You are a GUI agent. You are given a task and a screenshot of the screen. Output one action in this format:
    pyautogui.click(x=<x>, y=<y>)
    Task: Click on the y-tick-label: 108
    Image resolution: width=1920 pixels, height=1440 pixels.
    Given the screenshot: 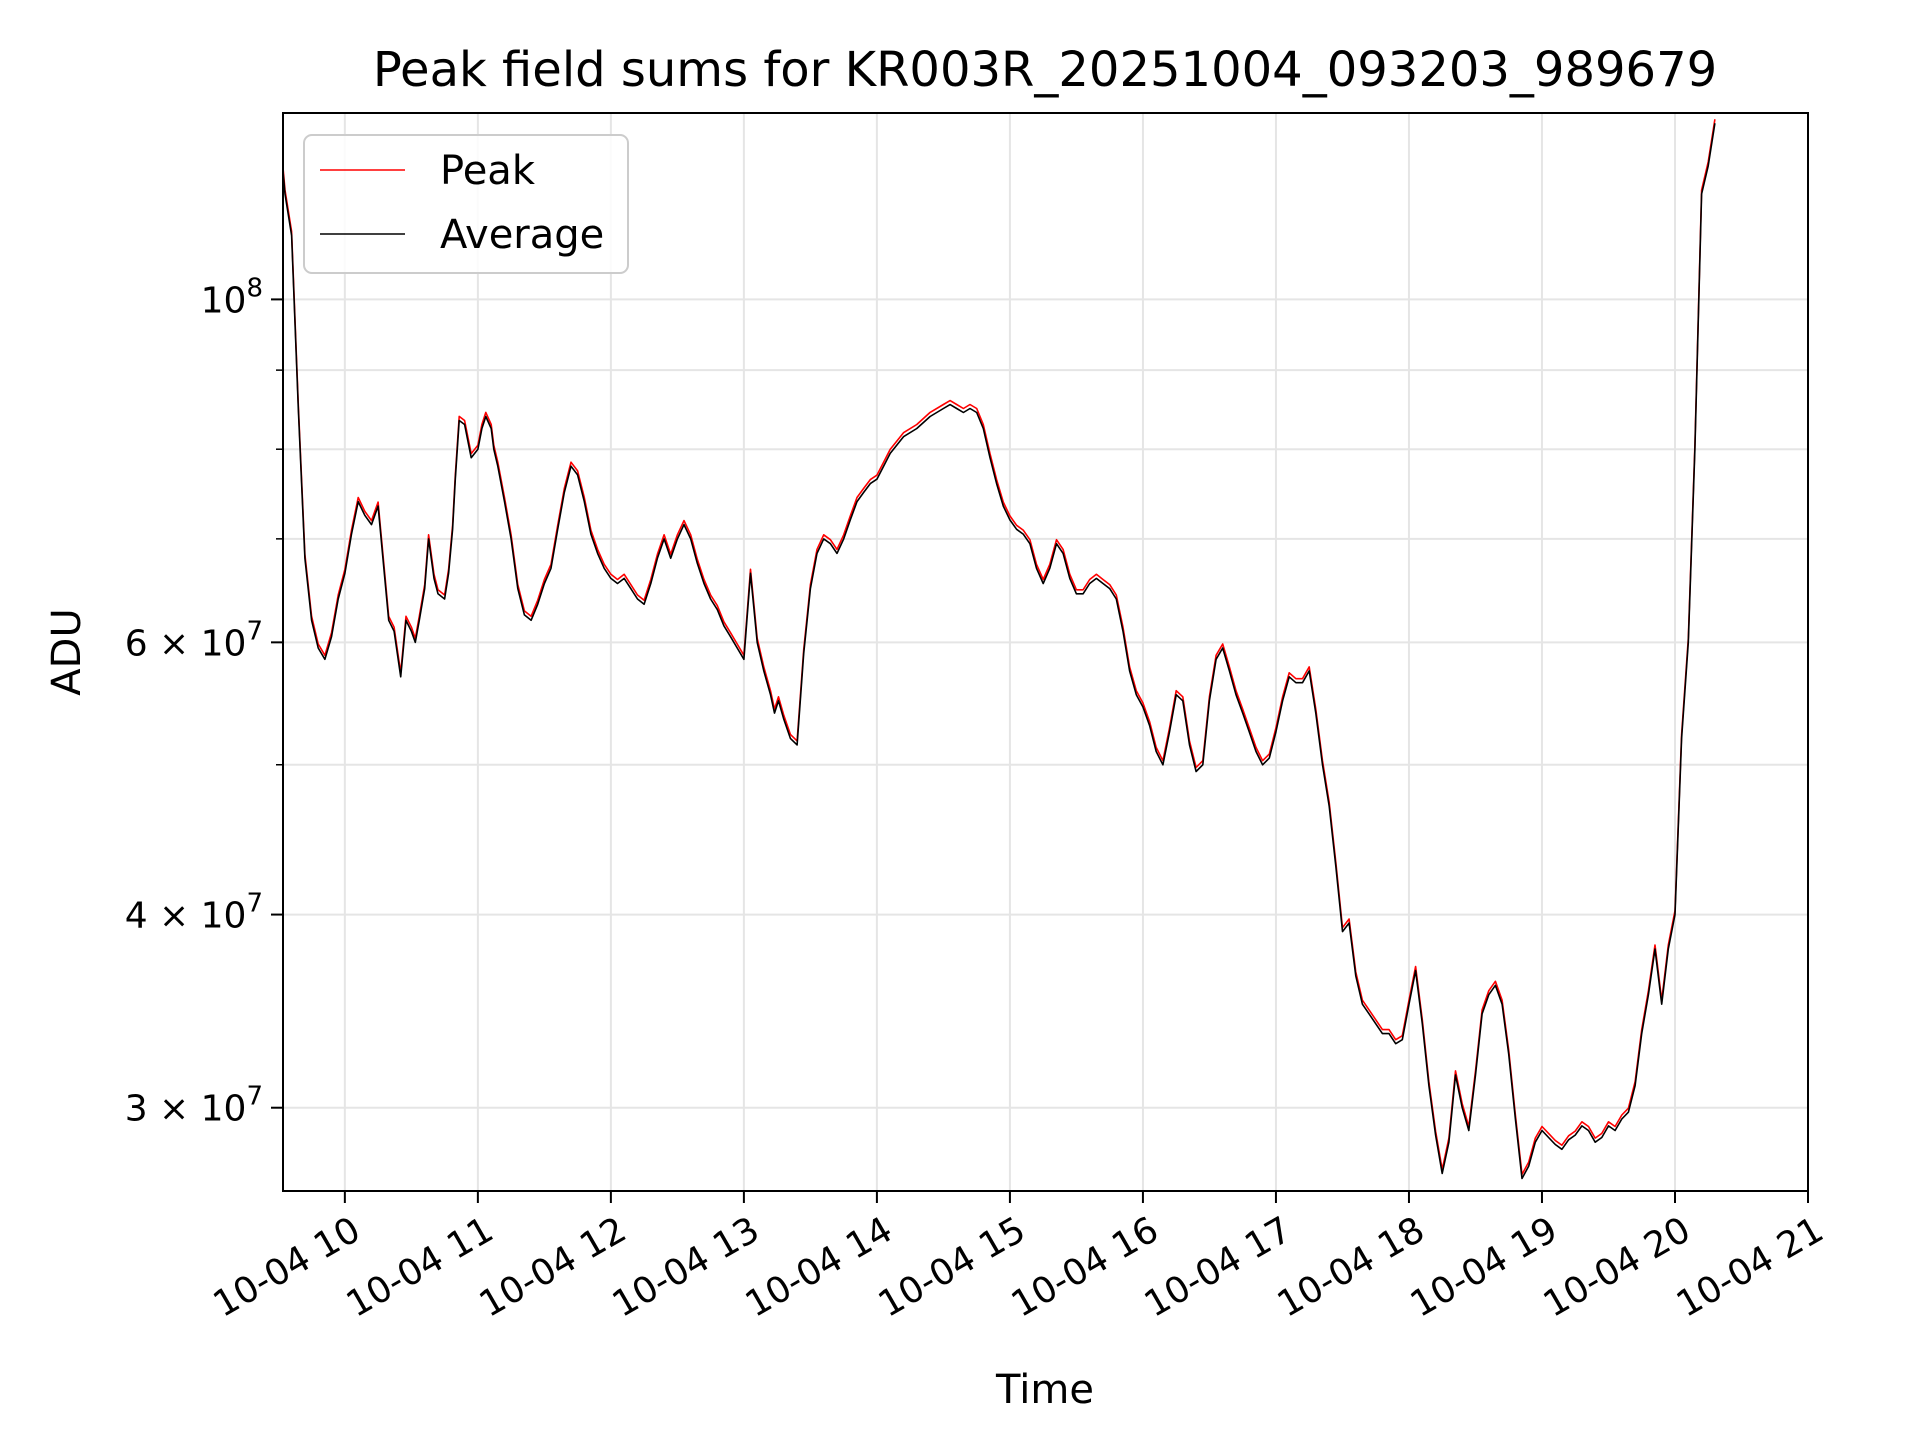 What is the action you would take?
    pyautogui.click(x=232, y=297)
    